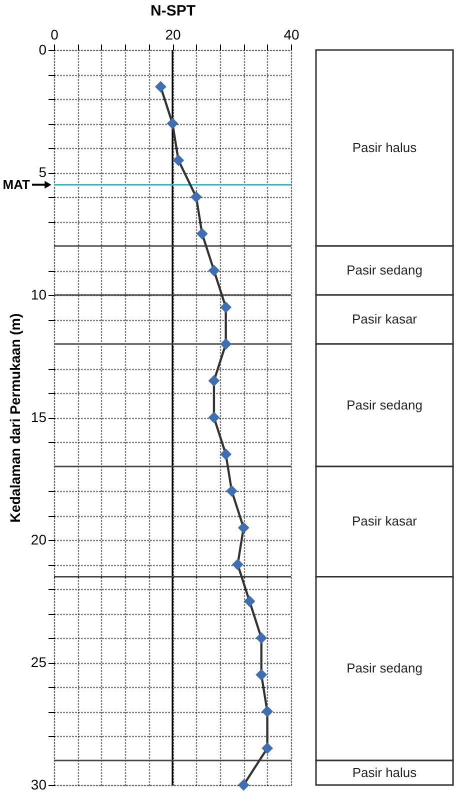 The image size is (461, 811). What do you see at coordinates (54, 34) in the screenshot?
I see `x-tick-label: 0` at bounding box center [54, 34].